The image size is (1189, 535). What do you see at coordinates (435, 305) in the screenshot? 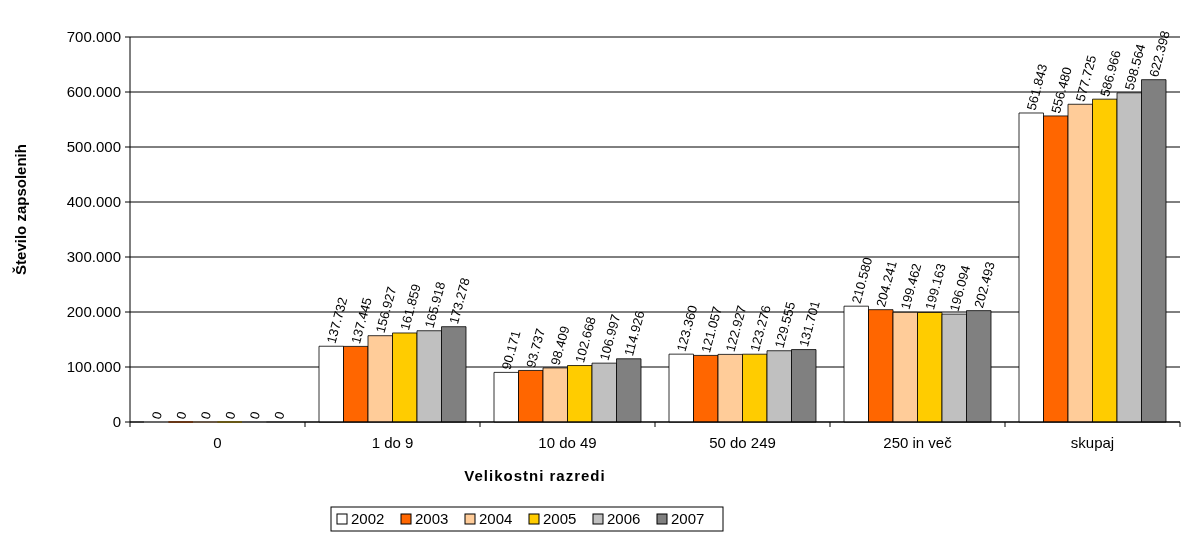
I see `data-label: 165.918` at bounding box center [435, 305].